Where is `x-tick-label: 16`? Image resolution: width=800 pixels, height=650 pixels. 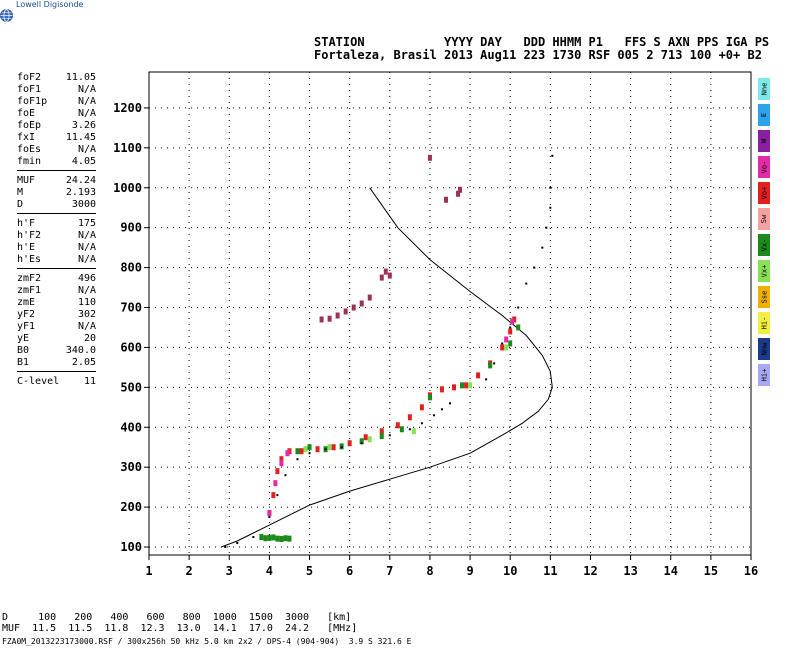
x-tick-label: 16 is located at coordinates (751, 571).